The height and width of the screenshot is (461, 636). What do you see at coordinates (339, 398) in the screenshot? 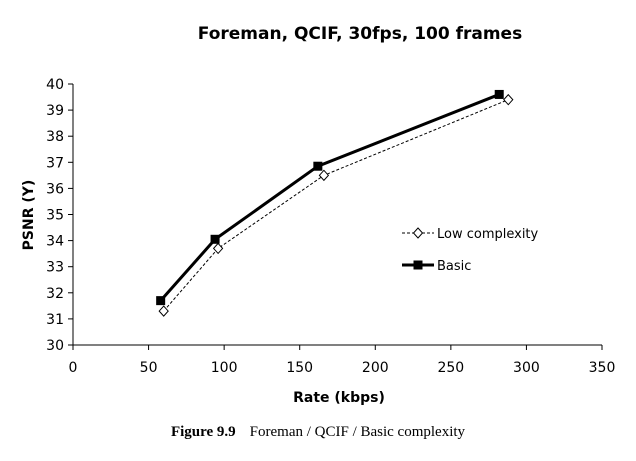
I see `x-axis-label: Rate (kbps)` at bounding box center [339, 398].